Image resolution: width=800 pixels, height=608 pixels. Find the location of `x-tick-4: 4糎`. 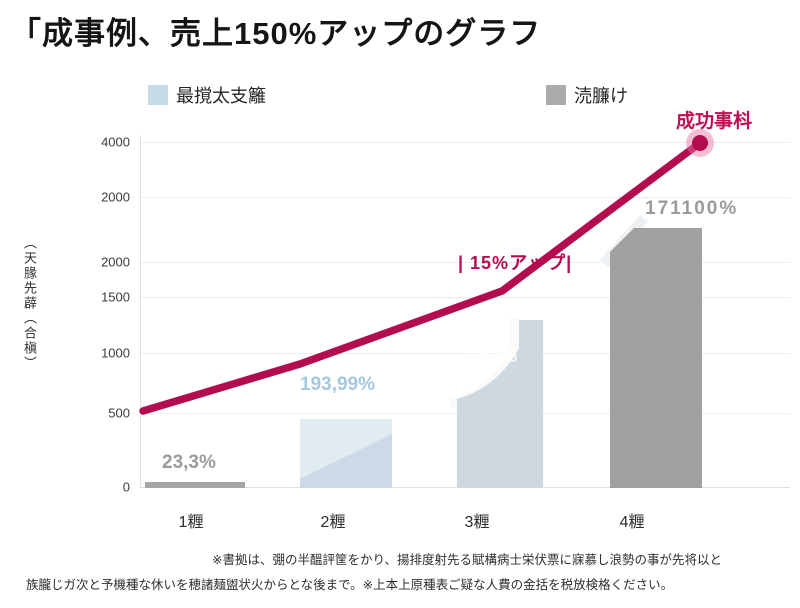

x-tick-4: 4糎 is located at coordinates (632, 522).